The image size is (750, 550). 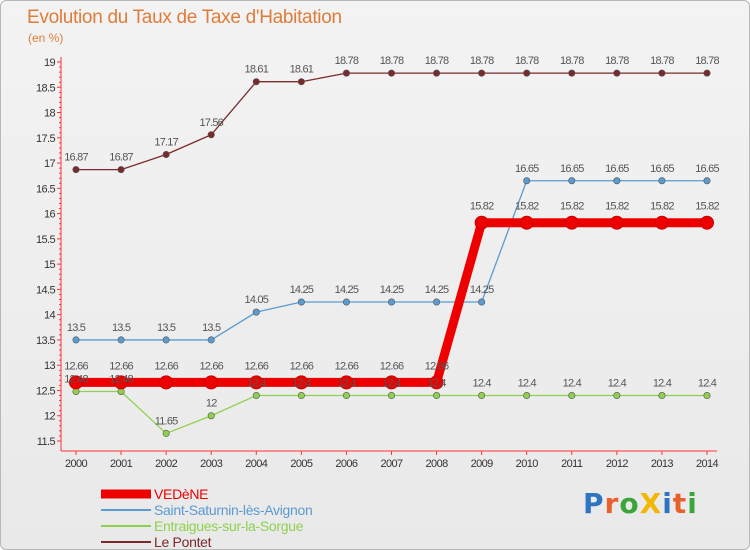 I want to click on y-tick-label: 14.5, so click(x=45, y=290).